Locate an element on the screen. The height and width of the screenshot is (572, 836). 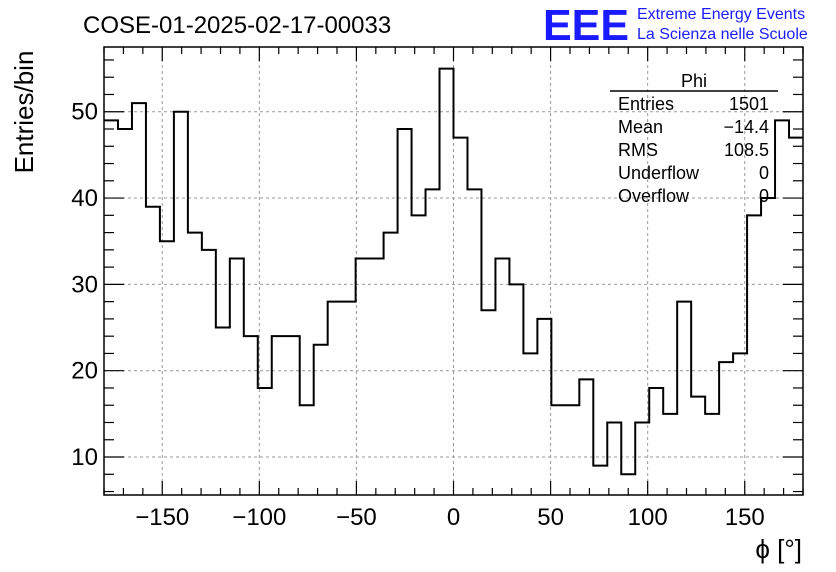
x-axis-label: ϕ [°] is located at coordinates (778, 549).